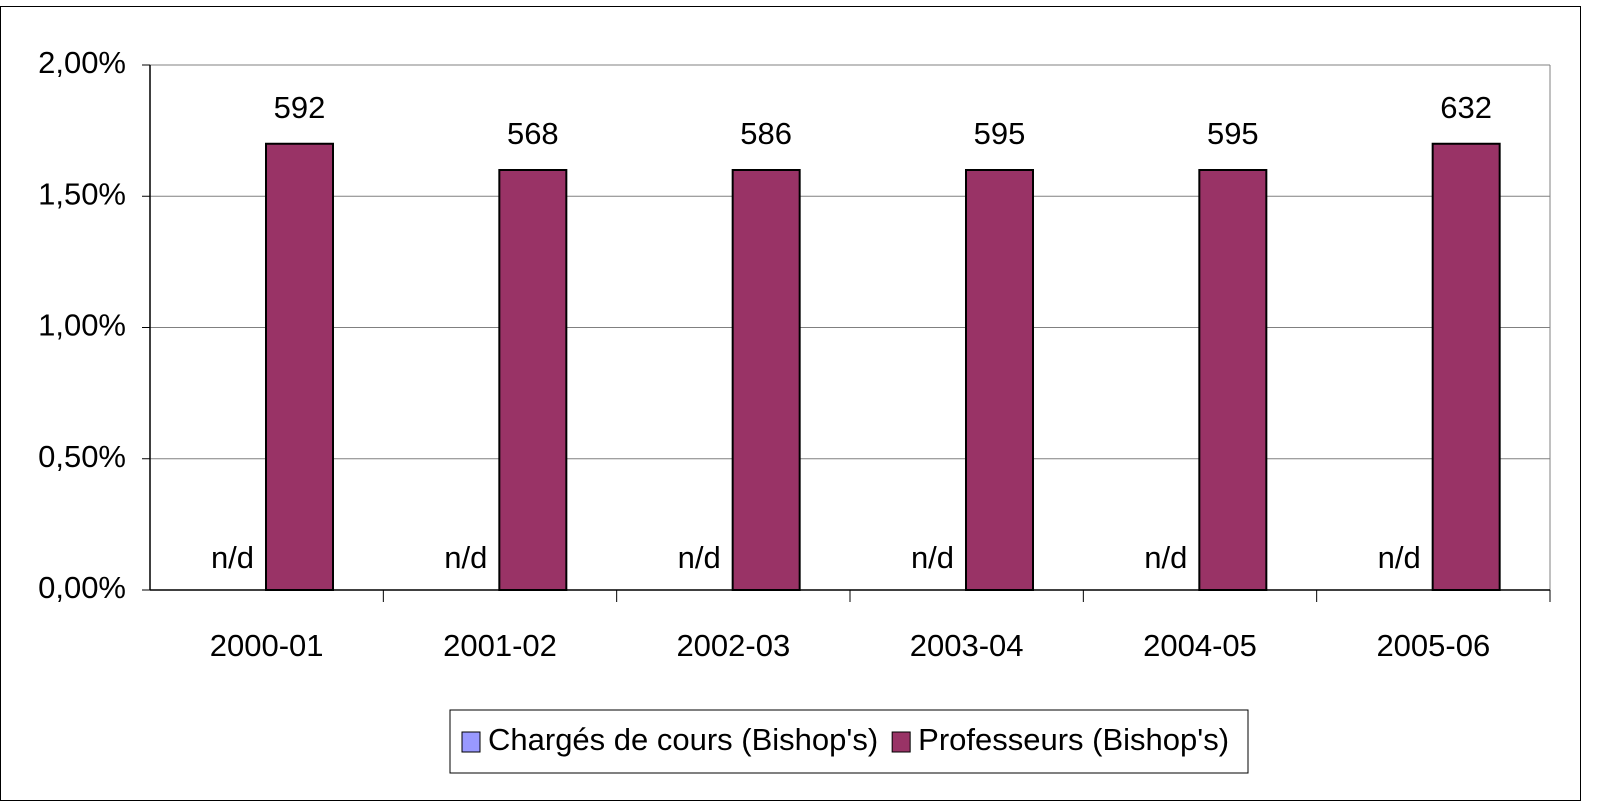 The image size is (1610, 801). What do you see at coordinates (82, 62) in the screenshot?
I see `y-tick-label: 2,00%` at bounding box center [82, 62].